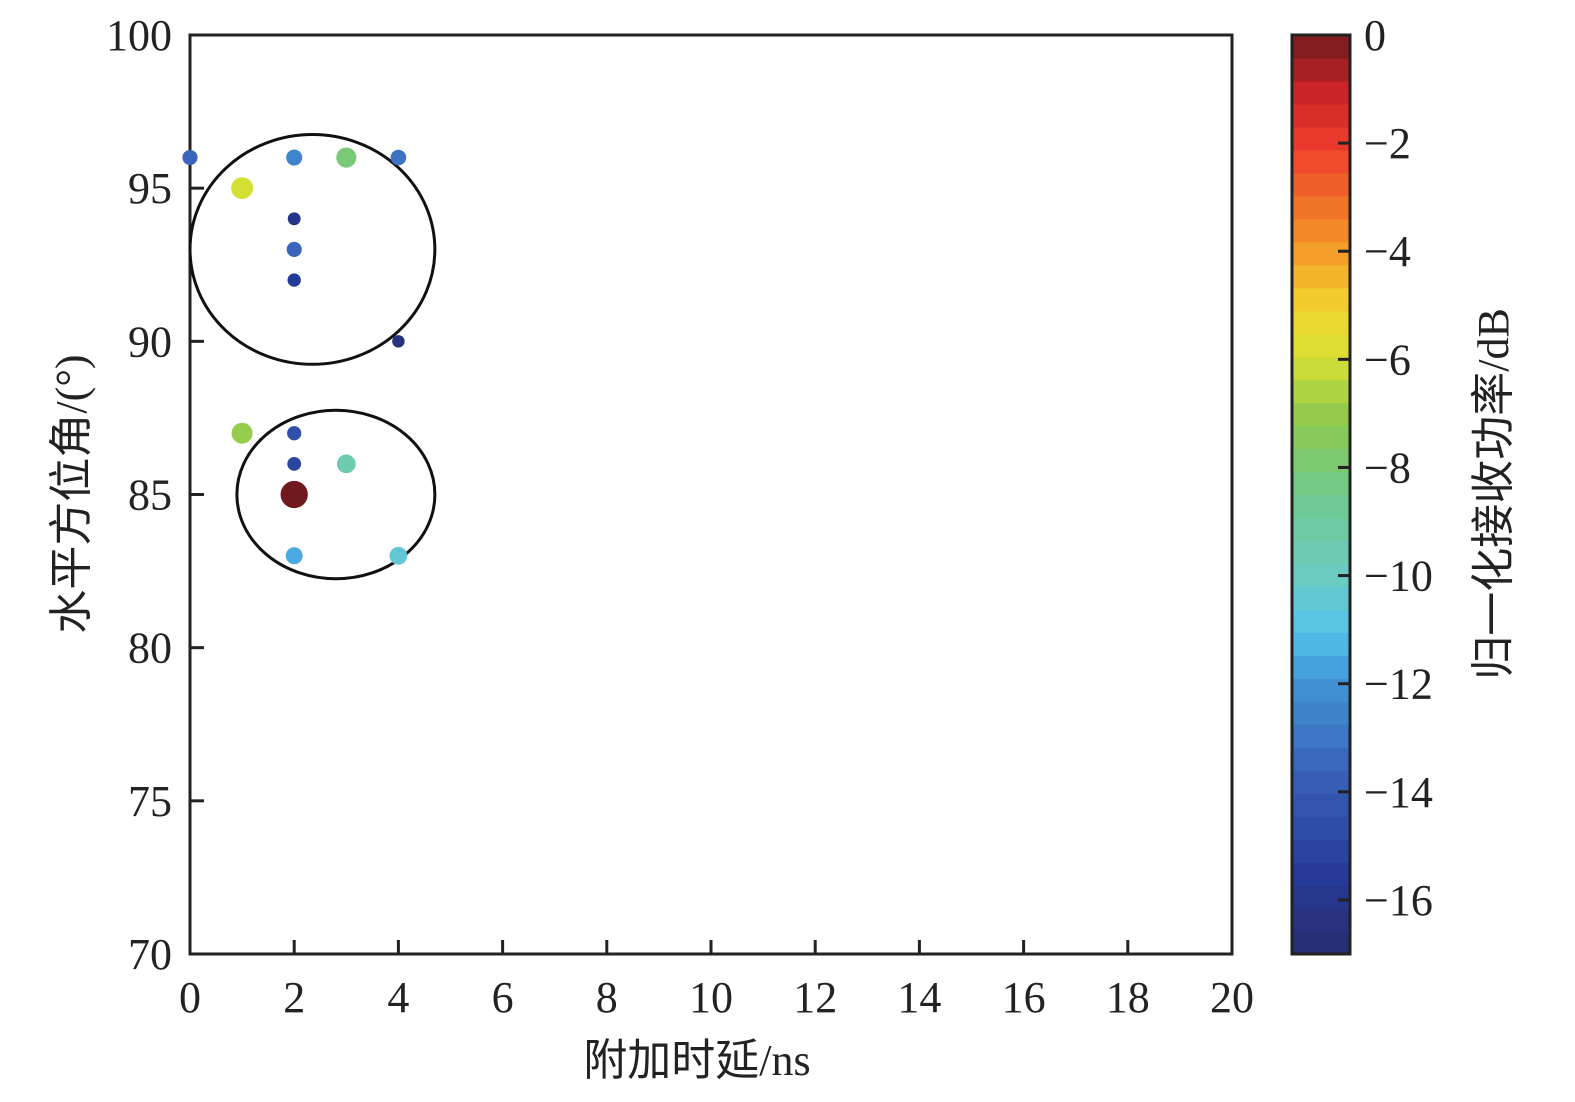  I want to click on x-tick-label: 10, so click(711, 997).